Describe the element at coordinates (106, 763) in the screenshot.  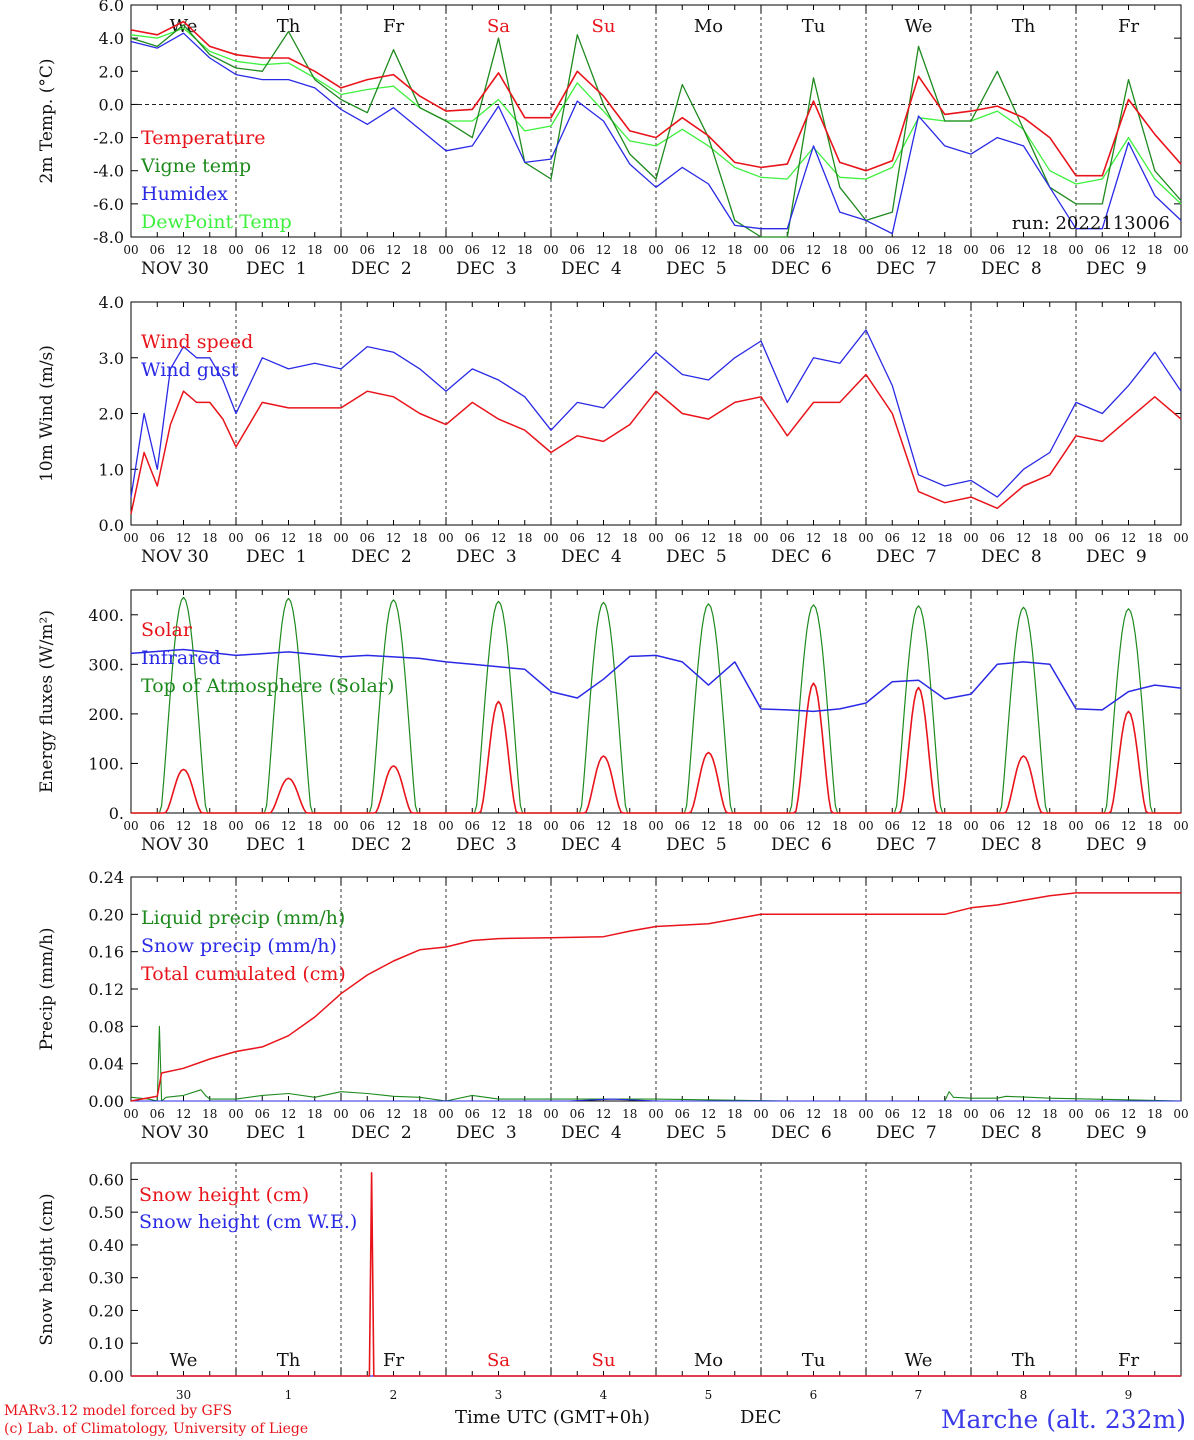
I see `y-tick-label: 100.` at that location.